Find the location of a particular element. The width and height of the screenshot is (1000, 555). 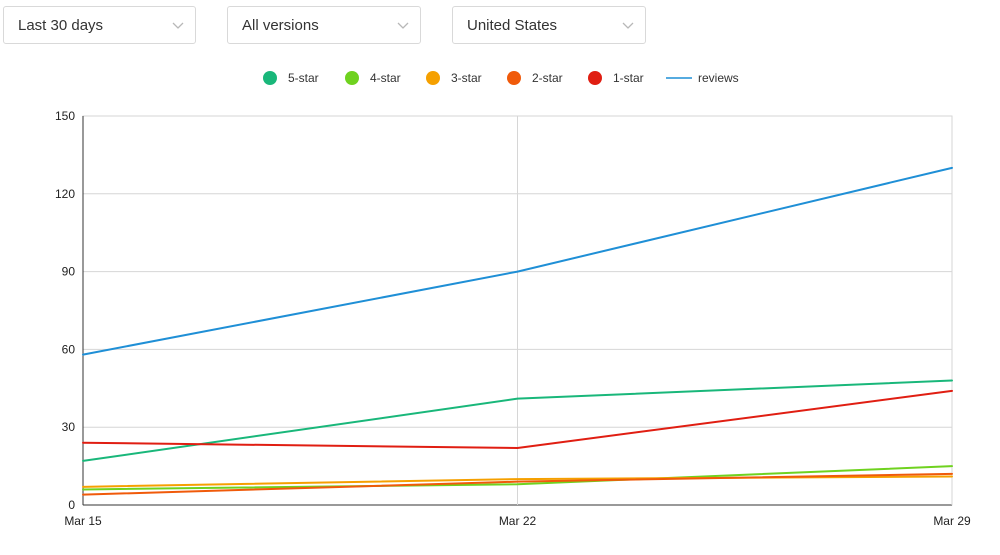

y-tick-label: 60 is located at coordinates (69, 349).